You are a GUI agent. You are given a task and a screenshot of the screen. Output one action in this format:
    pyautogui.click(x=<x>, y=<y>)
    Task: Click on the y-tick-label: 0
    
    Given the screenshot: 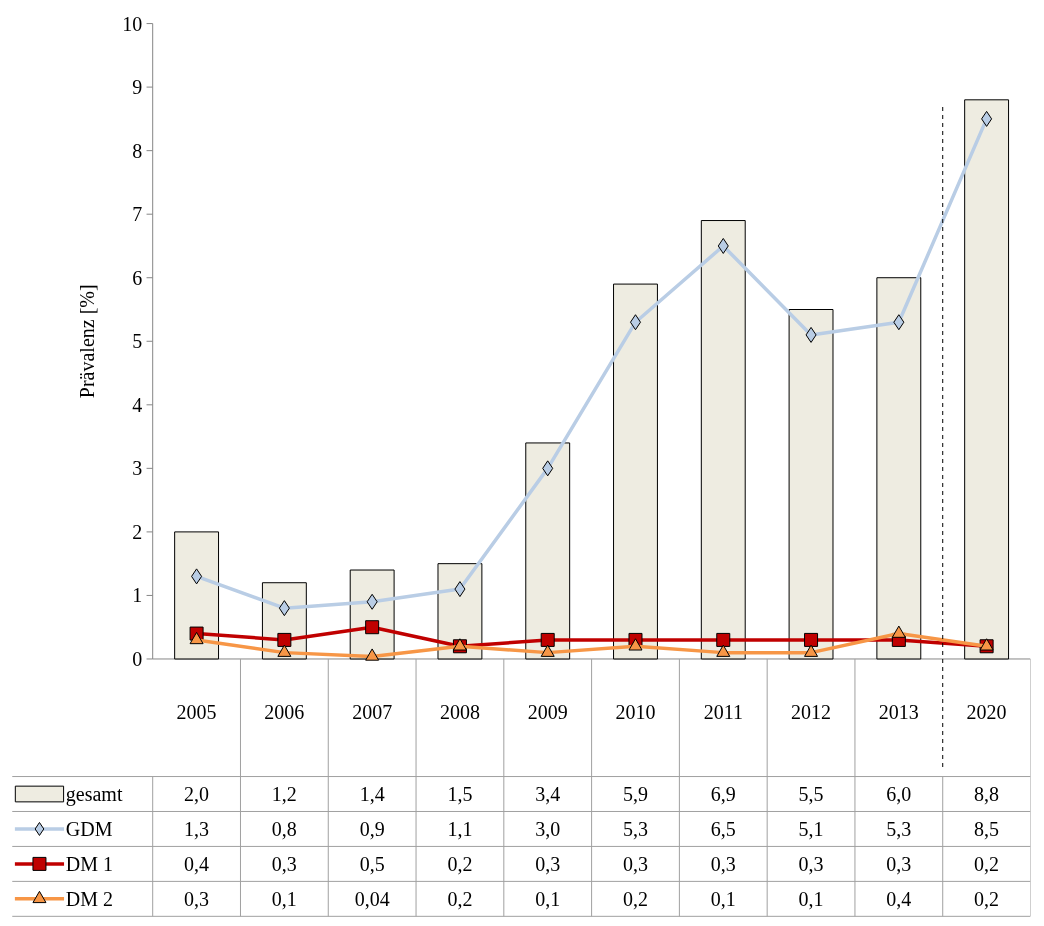 What is the action you would take?
    pyautogui.click(x=137, y=658)
    